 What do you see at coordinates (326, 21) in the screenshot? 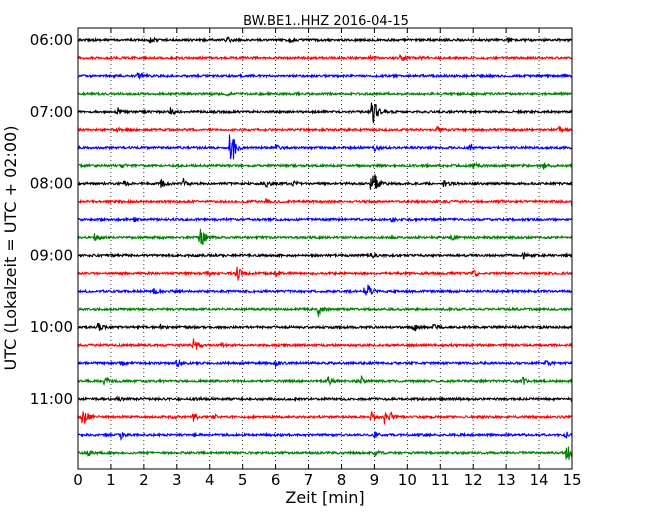
I see `chart-title: BW.BE1..HHZ 2016-04-15` at bounding box center [326, 21].